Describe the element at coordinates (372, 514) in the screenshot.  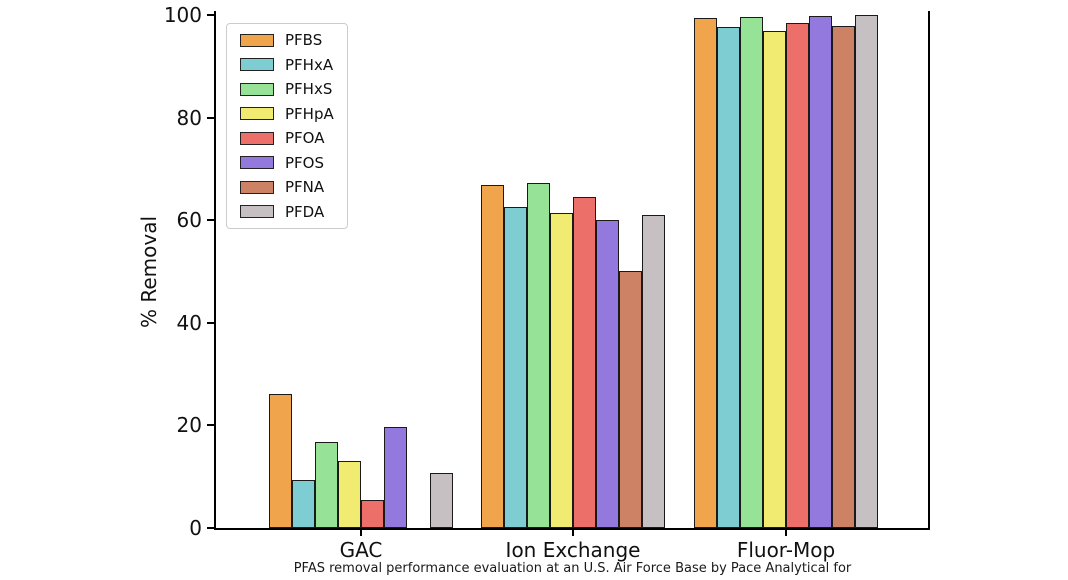
I see `bar-PFOA-GAC` at that location.